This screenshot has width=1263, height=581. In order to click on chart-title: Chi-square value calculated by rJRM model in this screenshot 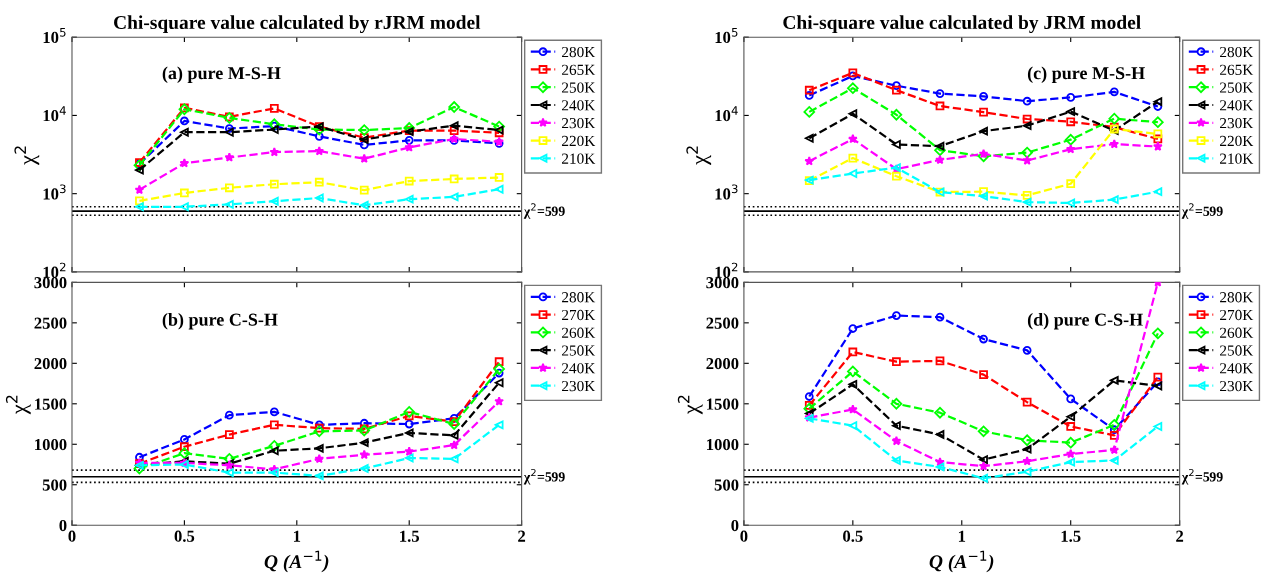, I will do `click(297, 24)`.